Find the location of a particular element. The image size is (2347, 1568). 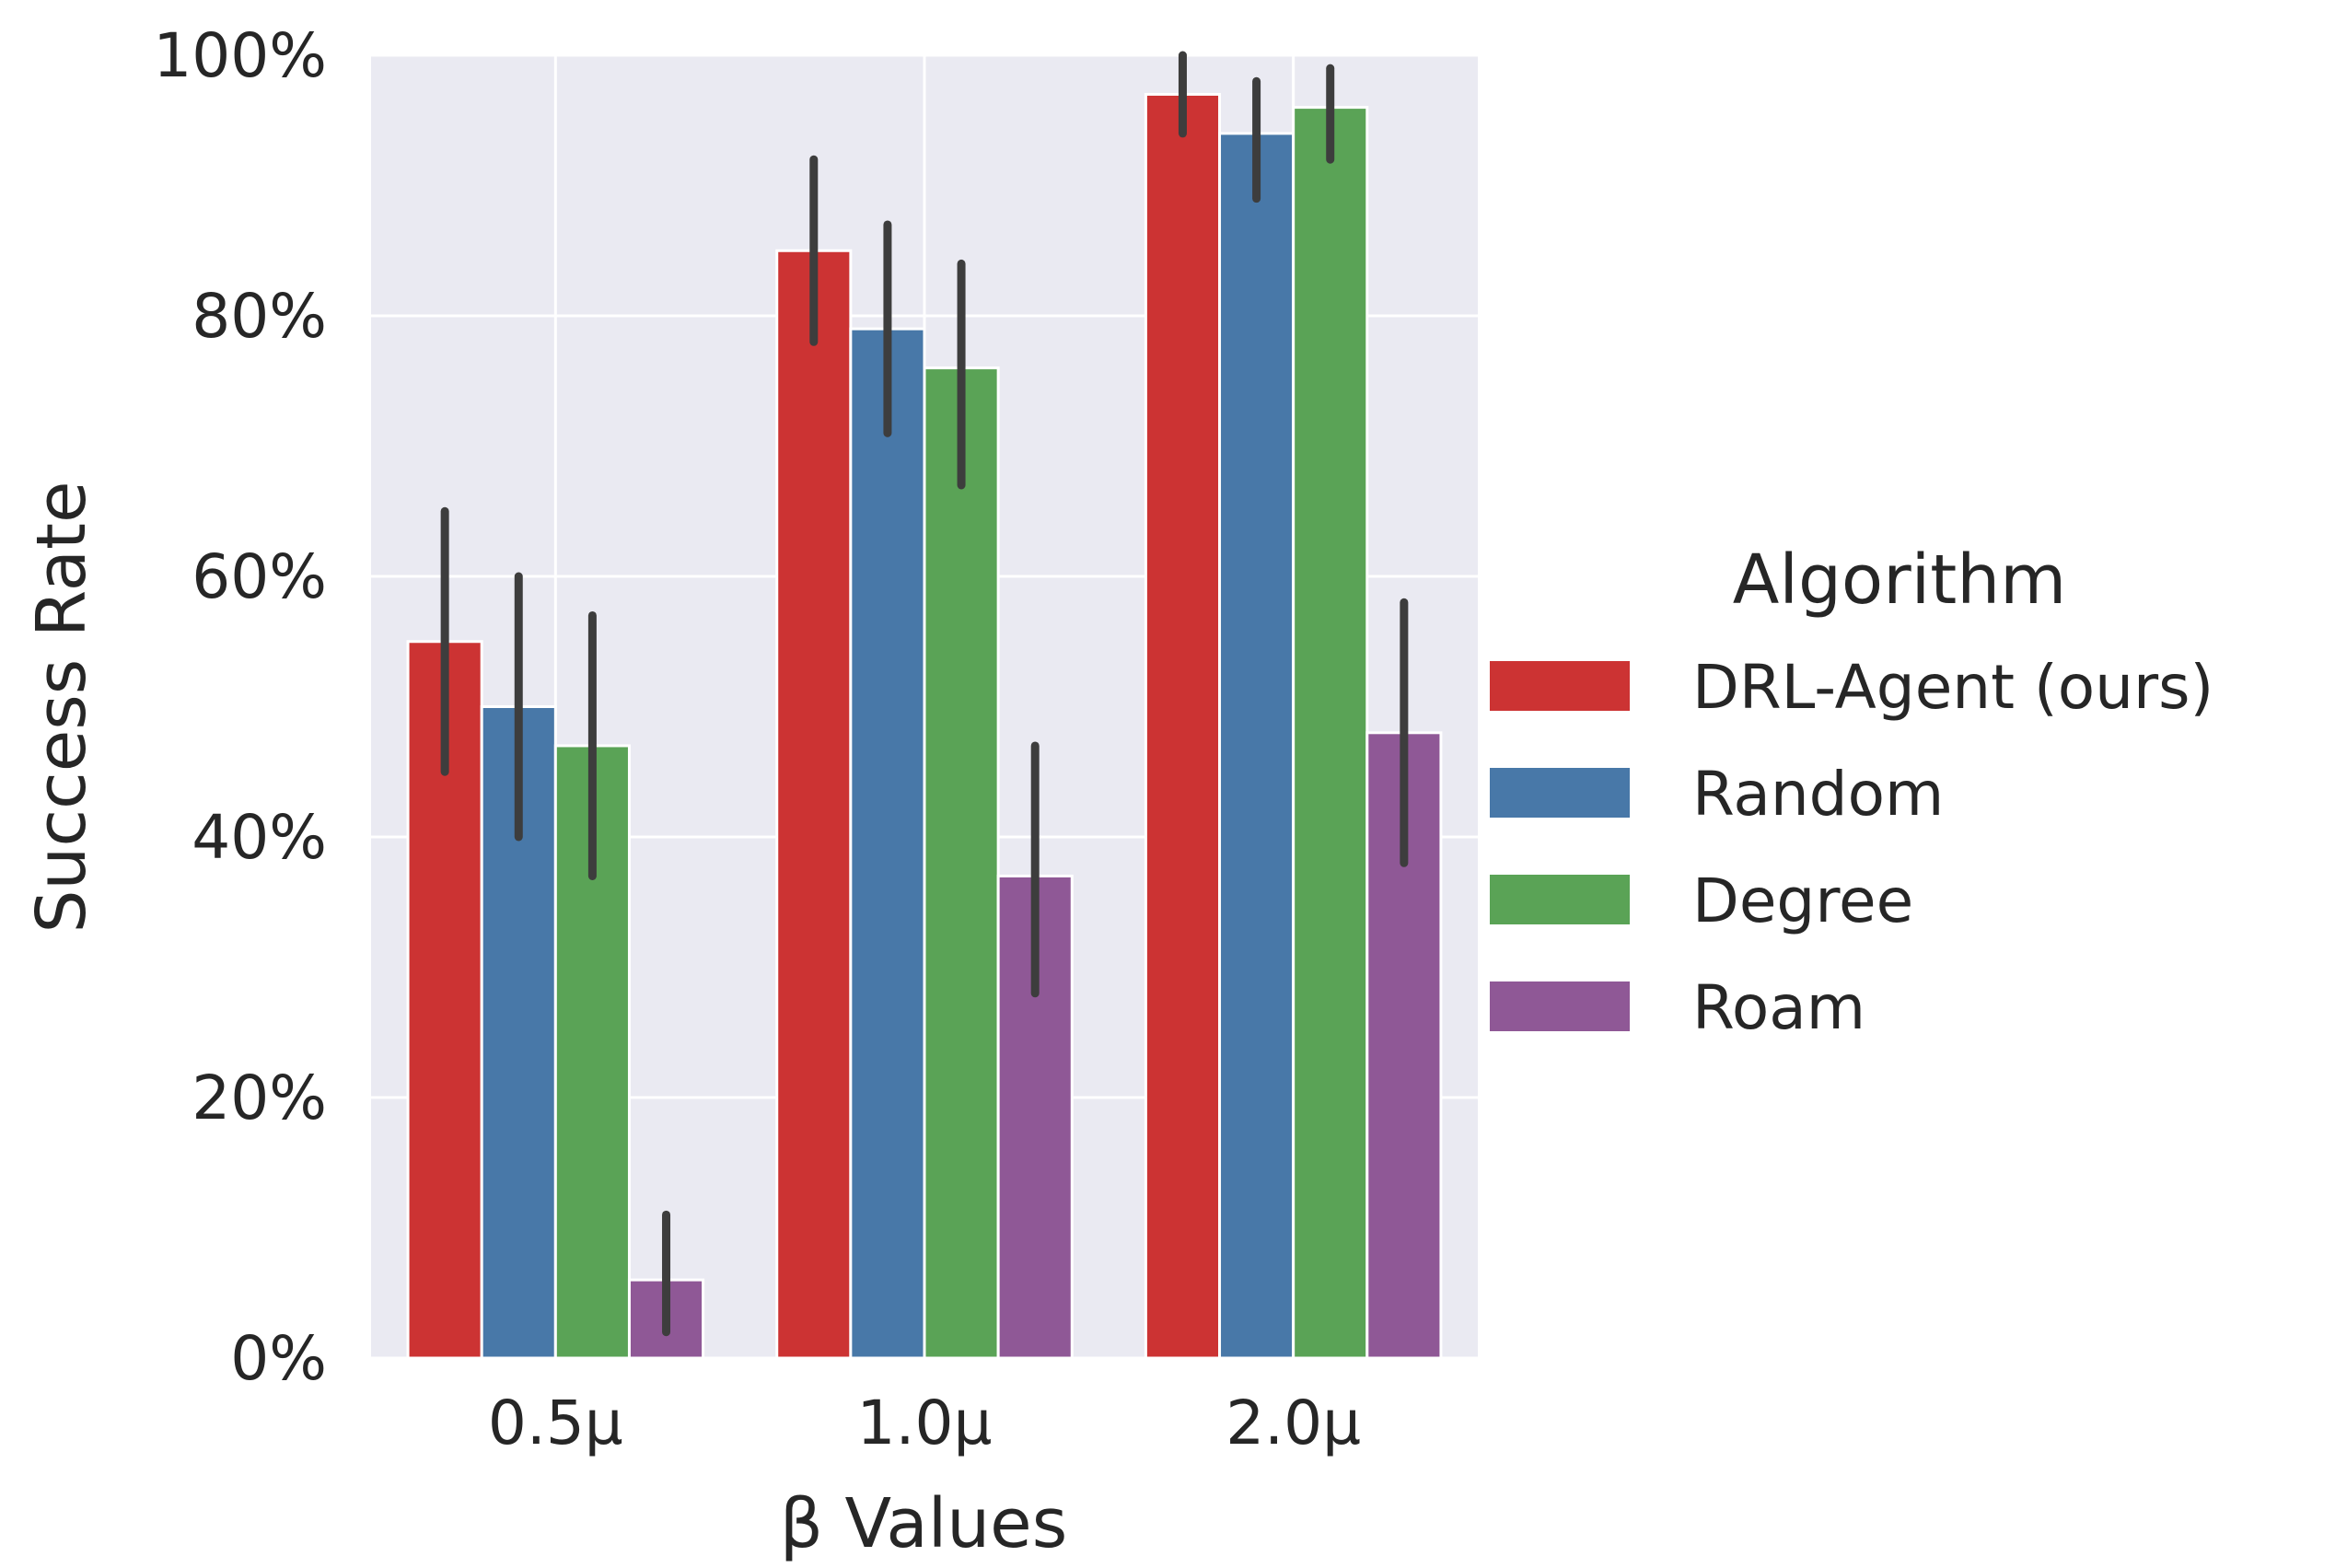

legend-label: Degree is located at coordinates (1802, 900).